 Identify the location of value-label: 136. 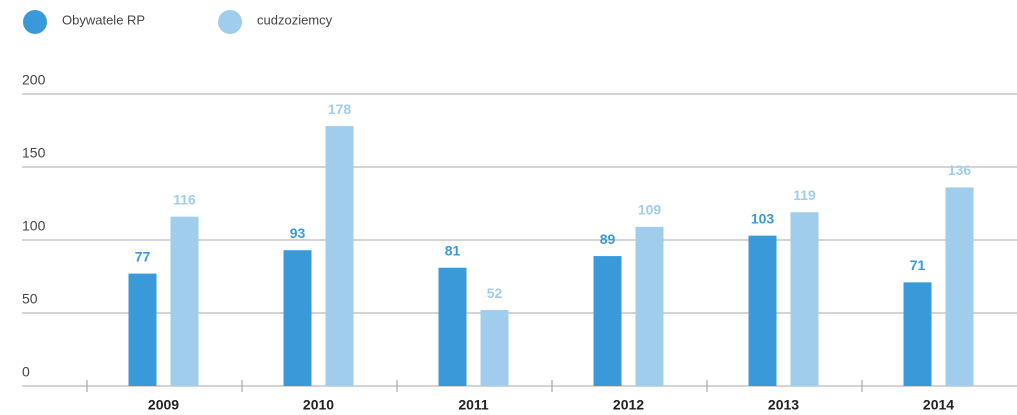
(960, 170).